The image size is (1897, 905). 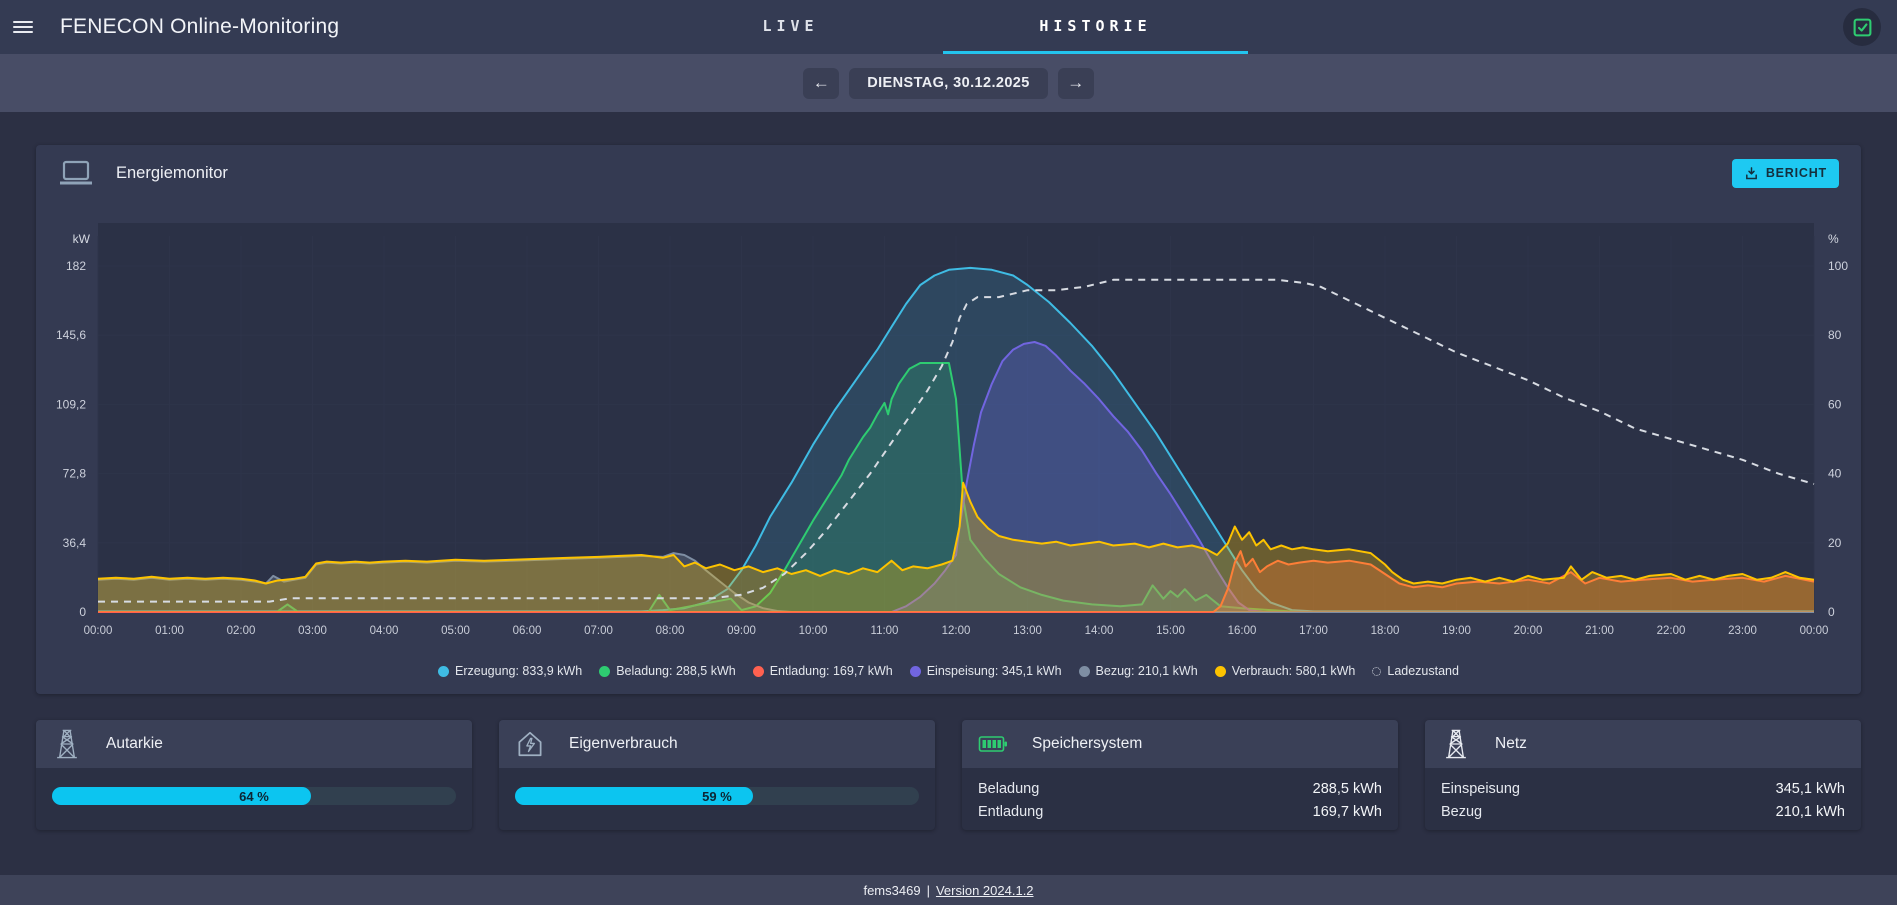 I want to click on einspeisung-row: Einspeisung 345,1 kWh, so click(x=1643, y=789).